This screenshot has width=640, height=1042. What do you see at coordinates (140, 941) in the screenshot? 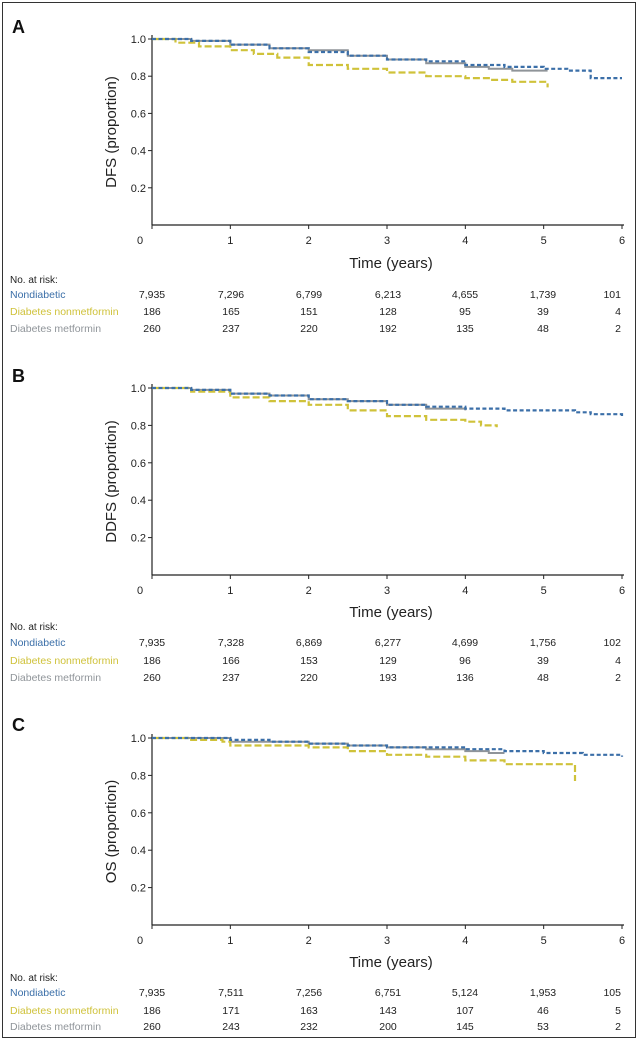
I see `panel-c-x-tick-label: 0` at bounding box center [140, 941].